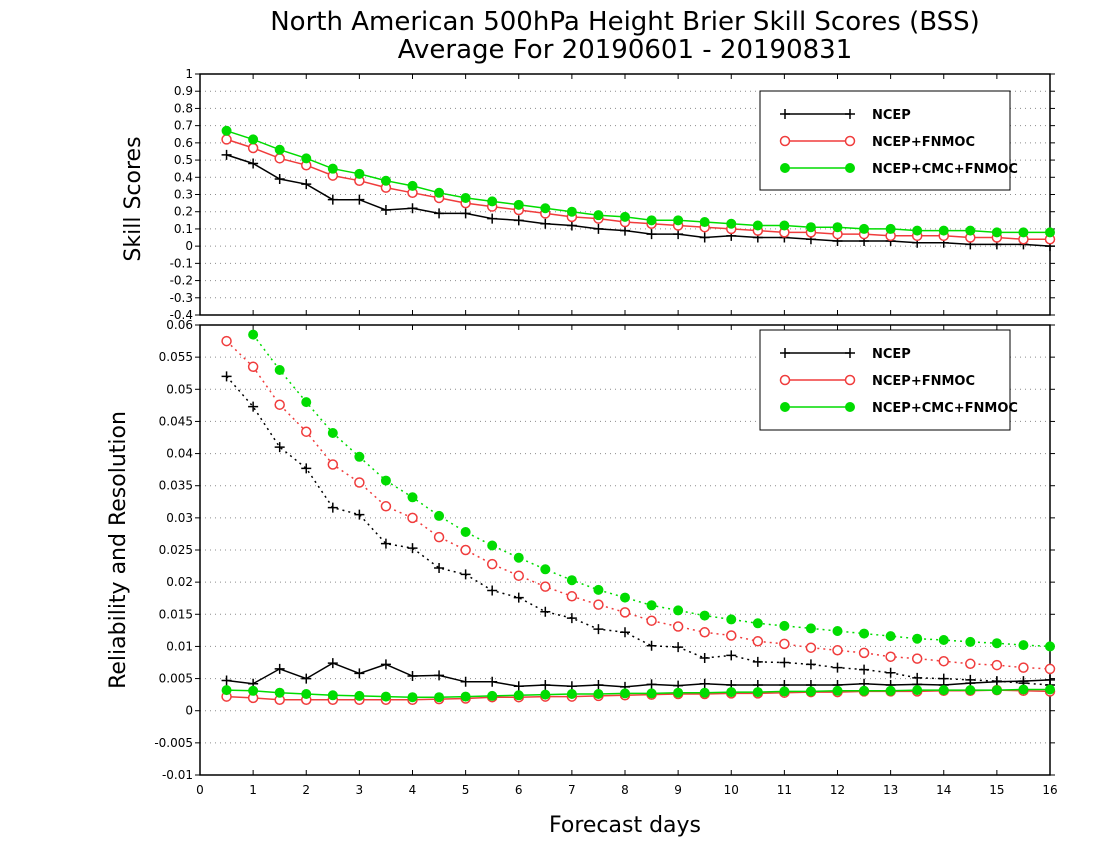 The height and width of the screenshot is (850, 1100). Describe the element at coordinates (890, 790) in the screenshot. I see `x-tick-label: 13` at that location.